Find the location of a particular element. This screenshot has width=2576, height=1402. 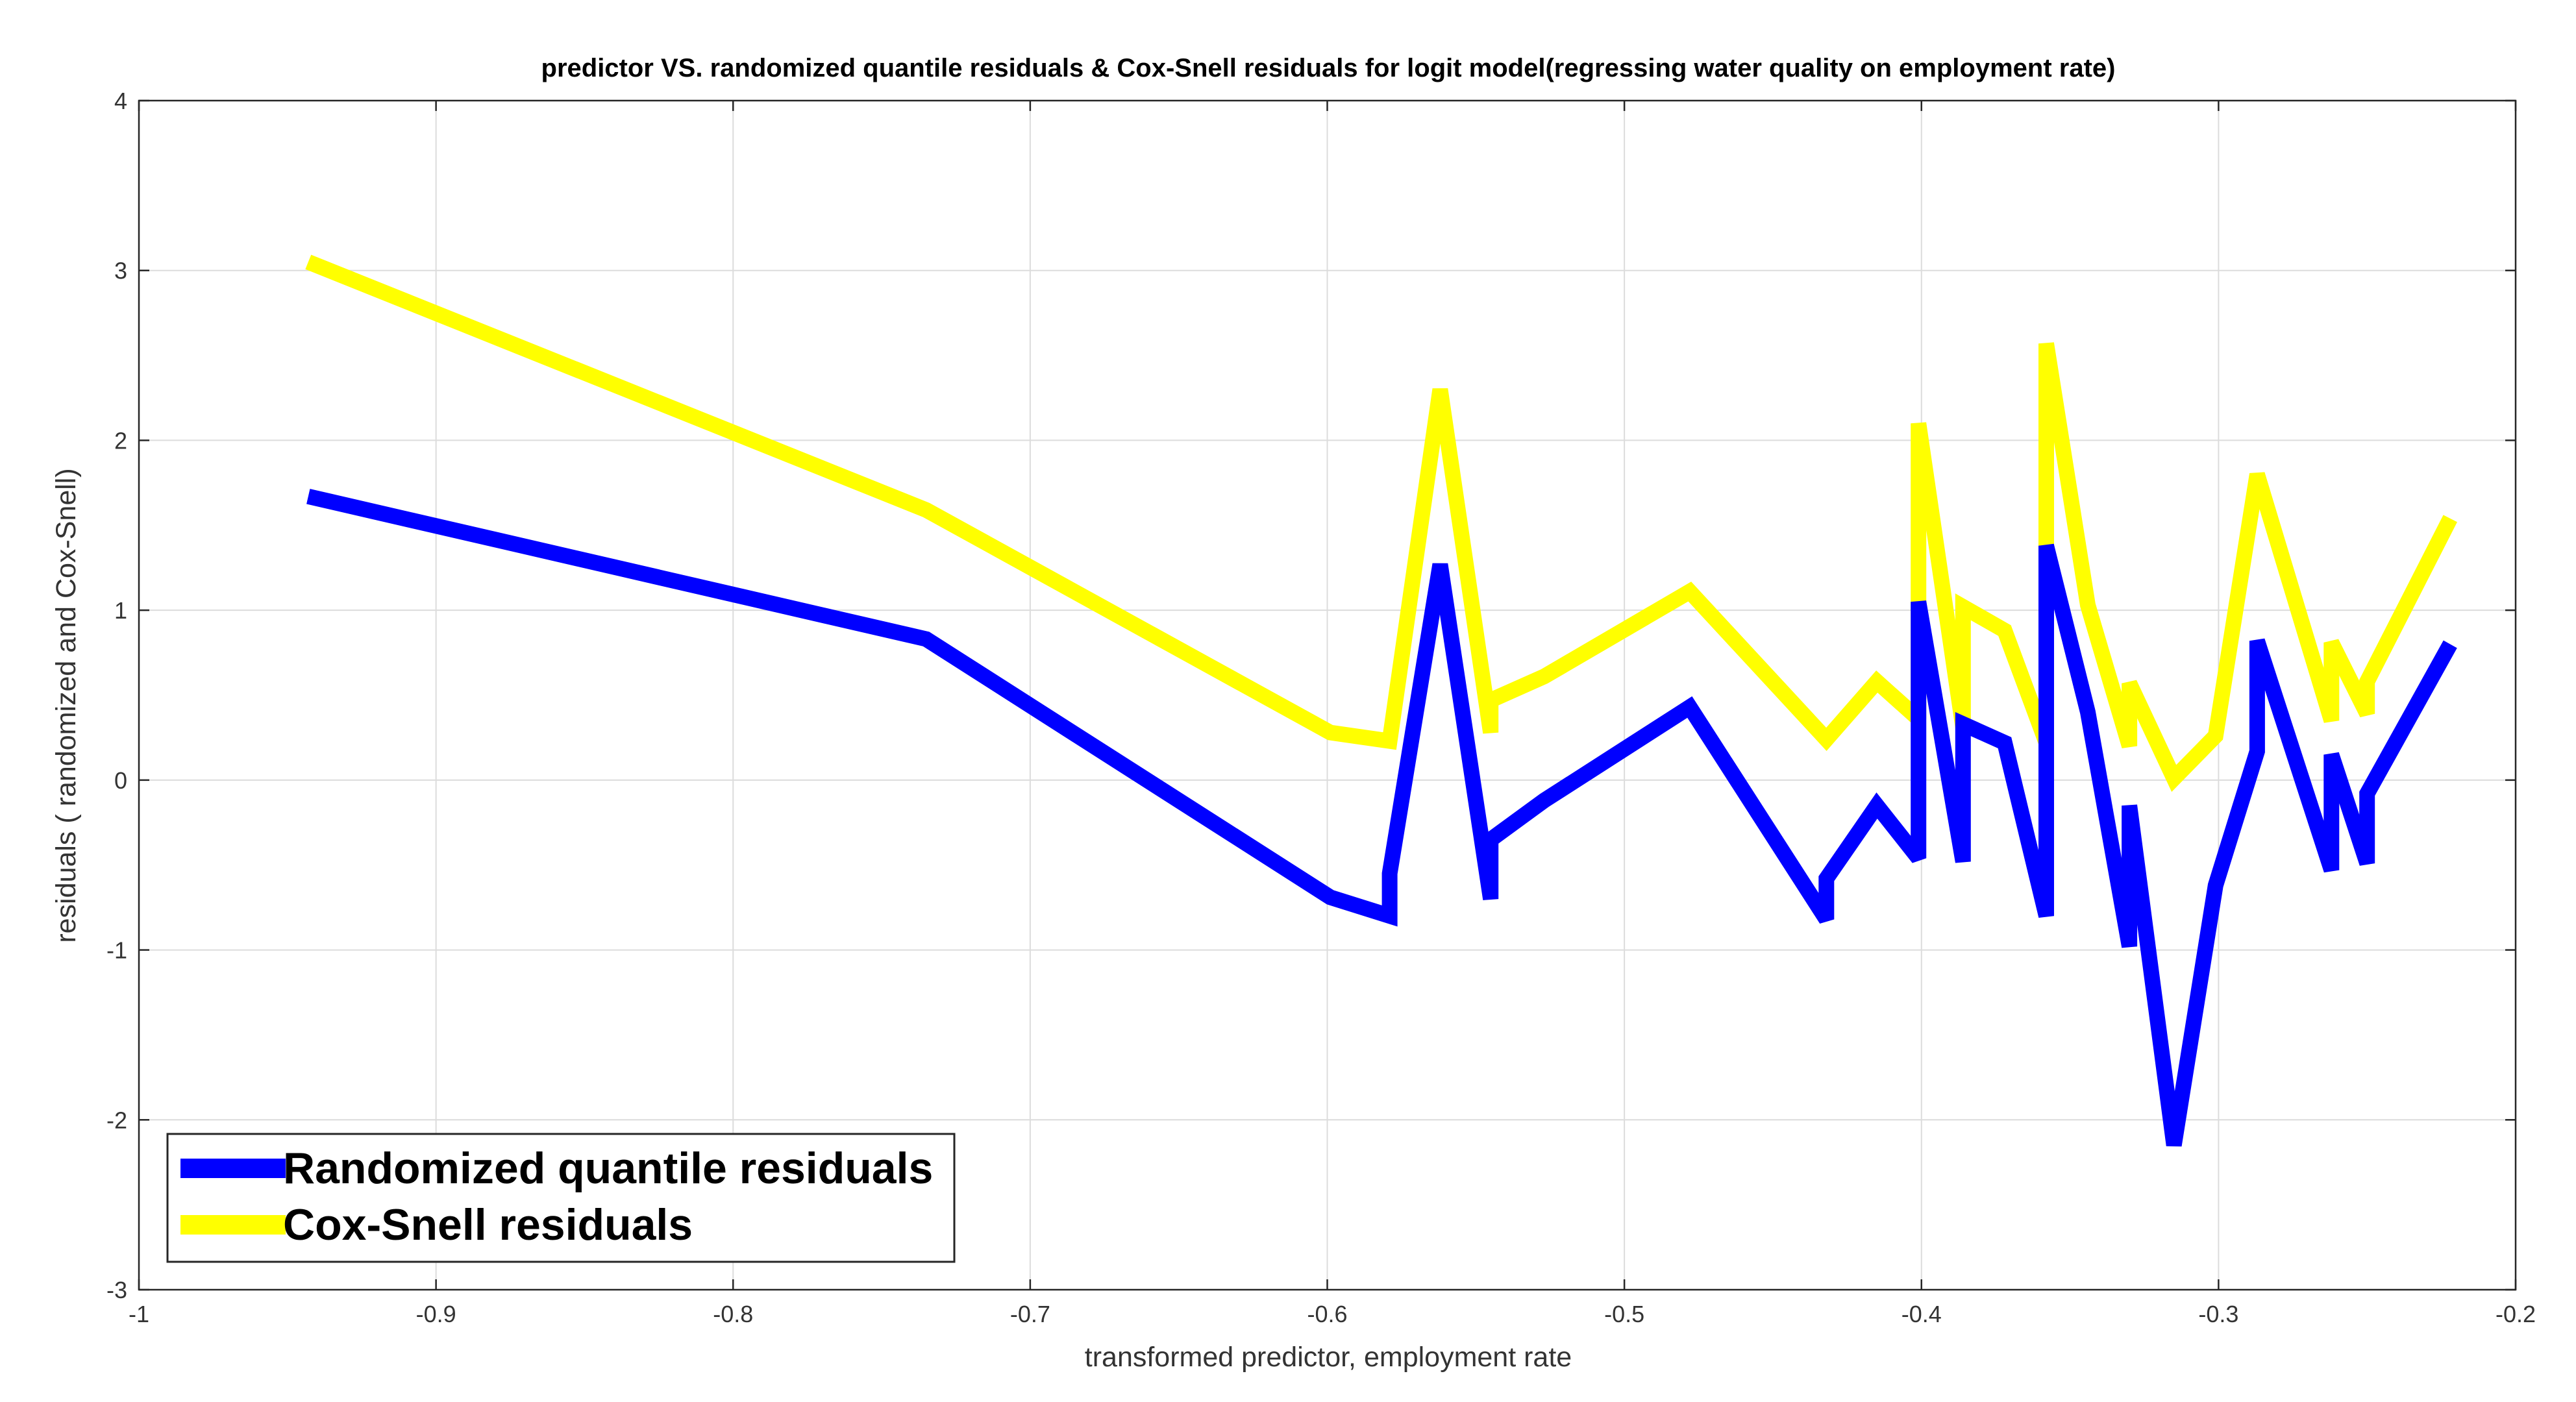

x-tick-label: -0.2 is located at coordinates (2516, 1314).